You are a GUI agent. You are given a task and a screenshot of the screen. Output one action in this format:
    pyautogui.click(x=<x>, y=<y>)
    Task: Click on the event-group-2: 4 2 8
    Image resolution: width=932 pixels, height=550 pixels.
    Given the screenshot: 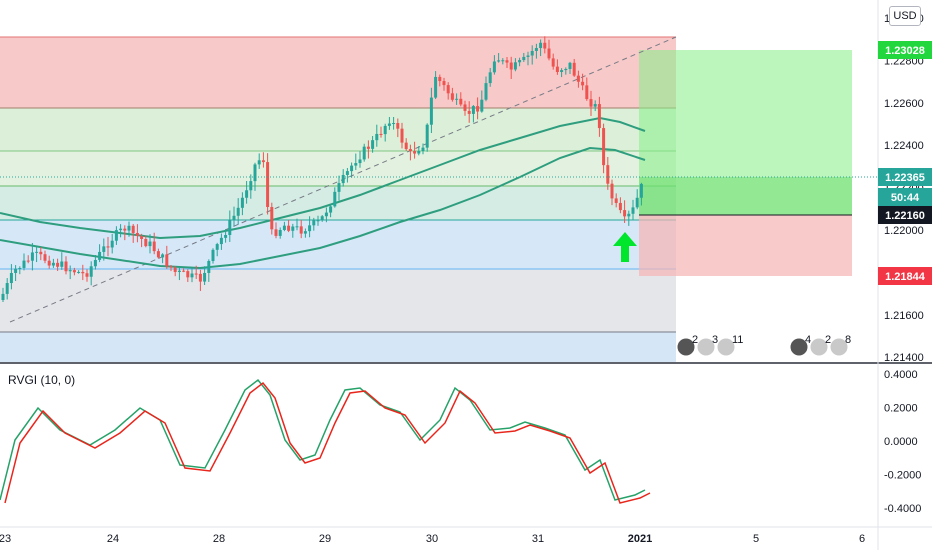 What is the action you would take?
    pyautogui.click(x=820, y=345)
    